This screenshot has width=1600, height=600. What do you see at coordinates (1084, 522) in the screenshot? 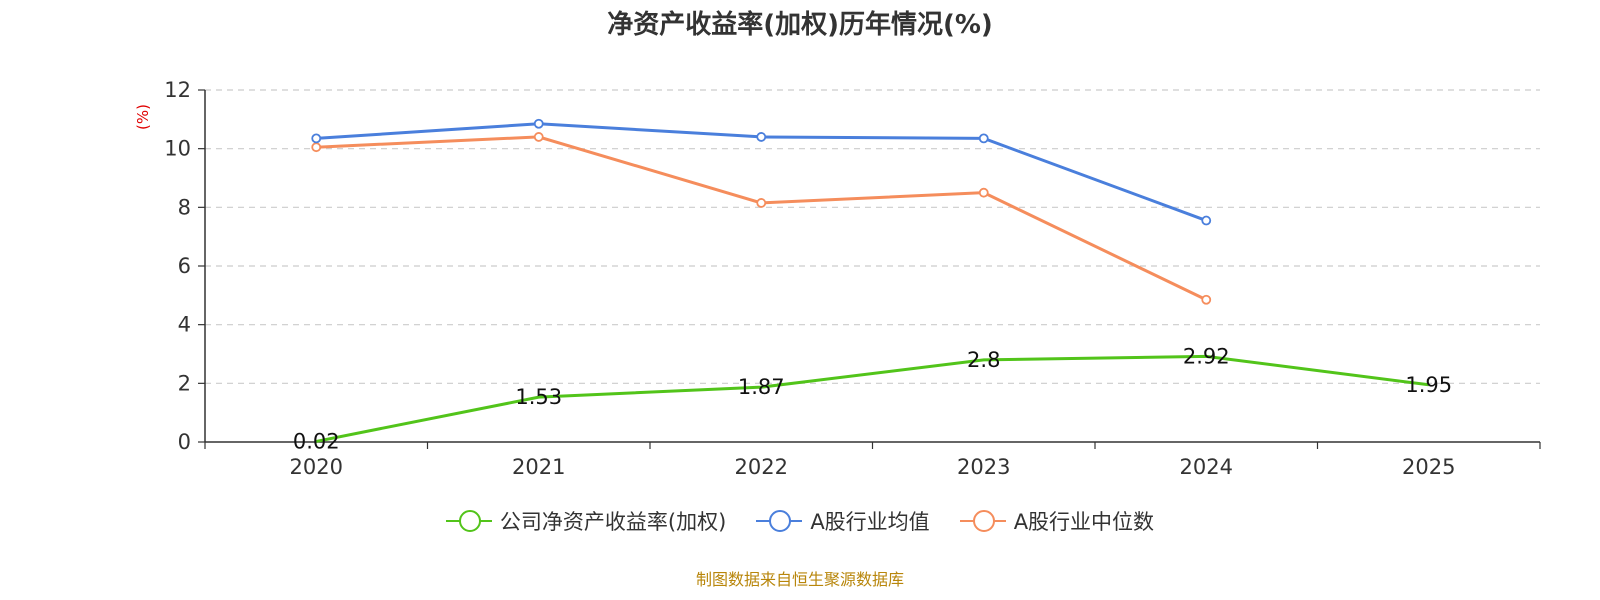
I see `legend-label: A股行业中位数` at bounding box center [1084, 522].